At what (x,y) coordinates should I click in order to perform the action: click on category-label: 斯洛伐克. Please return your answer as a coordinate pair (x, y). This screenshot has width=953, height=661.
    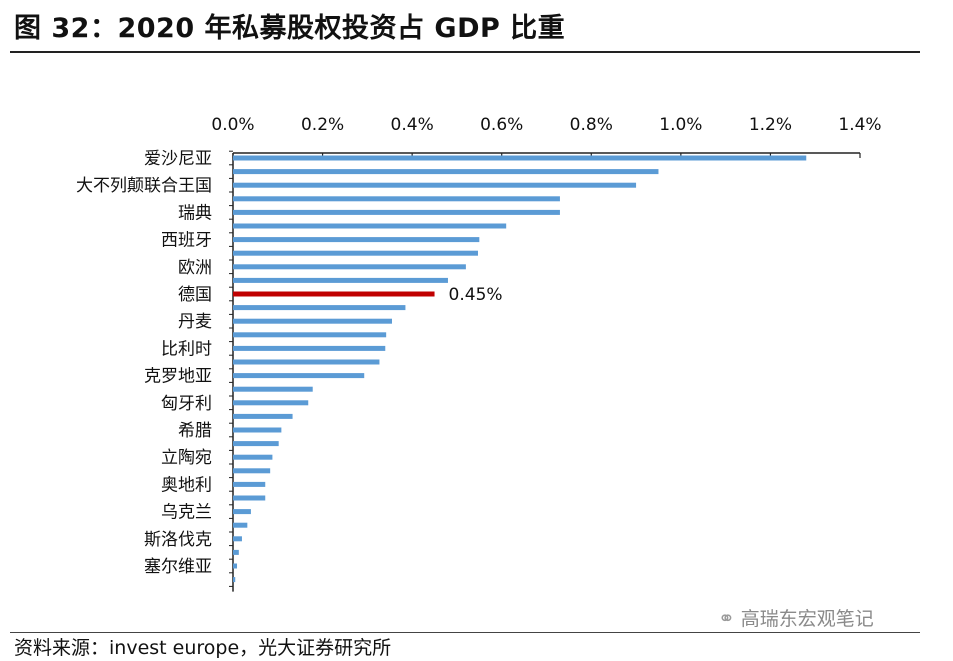
    Looking at the image, I should click on (178, 540).